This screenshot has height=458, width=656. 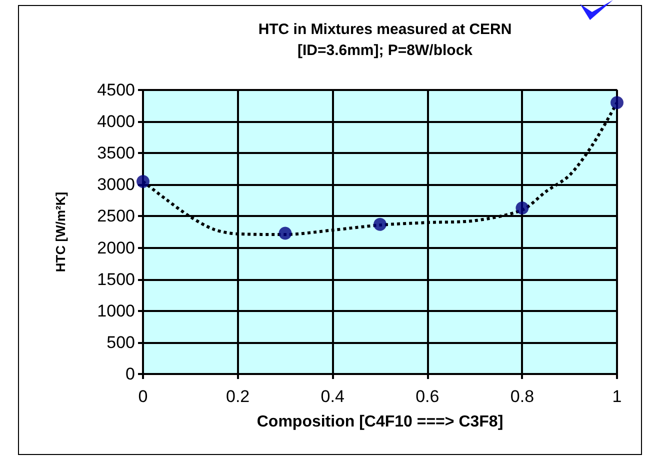 What do you see at coordinates (143, 396) in the screenshot?
I see `x-tick-label: 0` at bounding box center [143, 396].